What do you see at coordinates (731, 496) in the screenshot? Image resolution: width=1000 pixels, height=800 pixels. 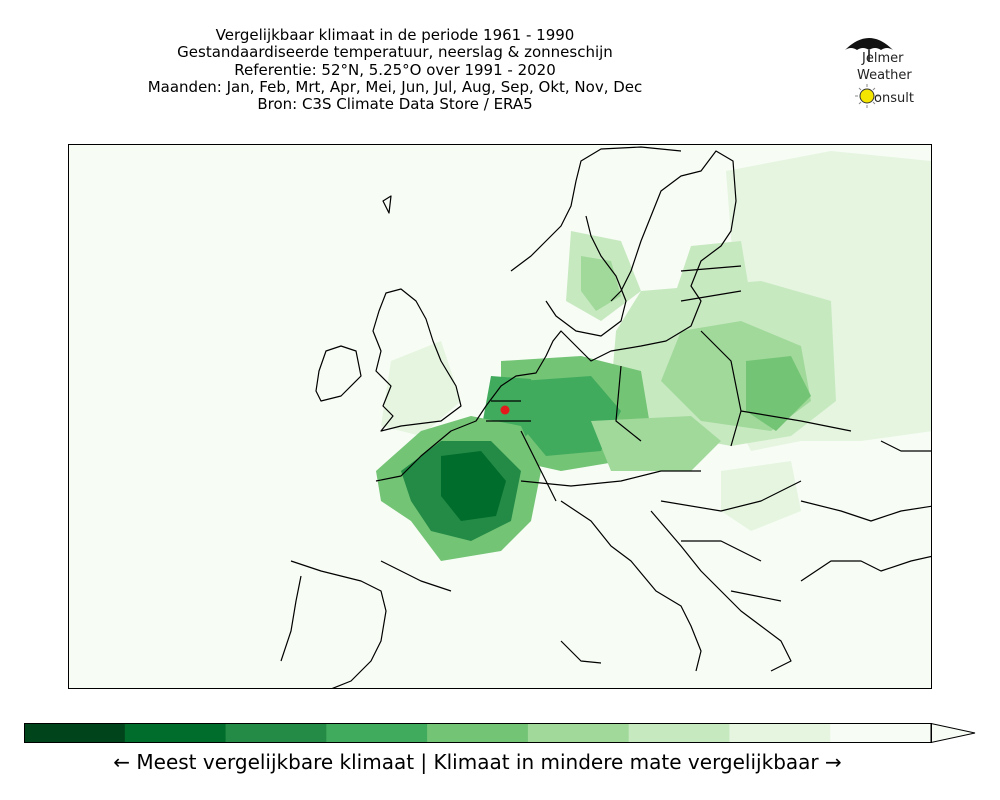 I see `border-hungary` at bounding box center [731, 496].